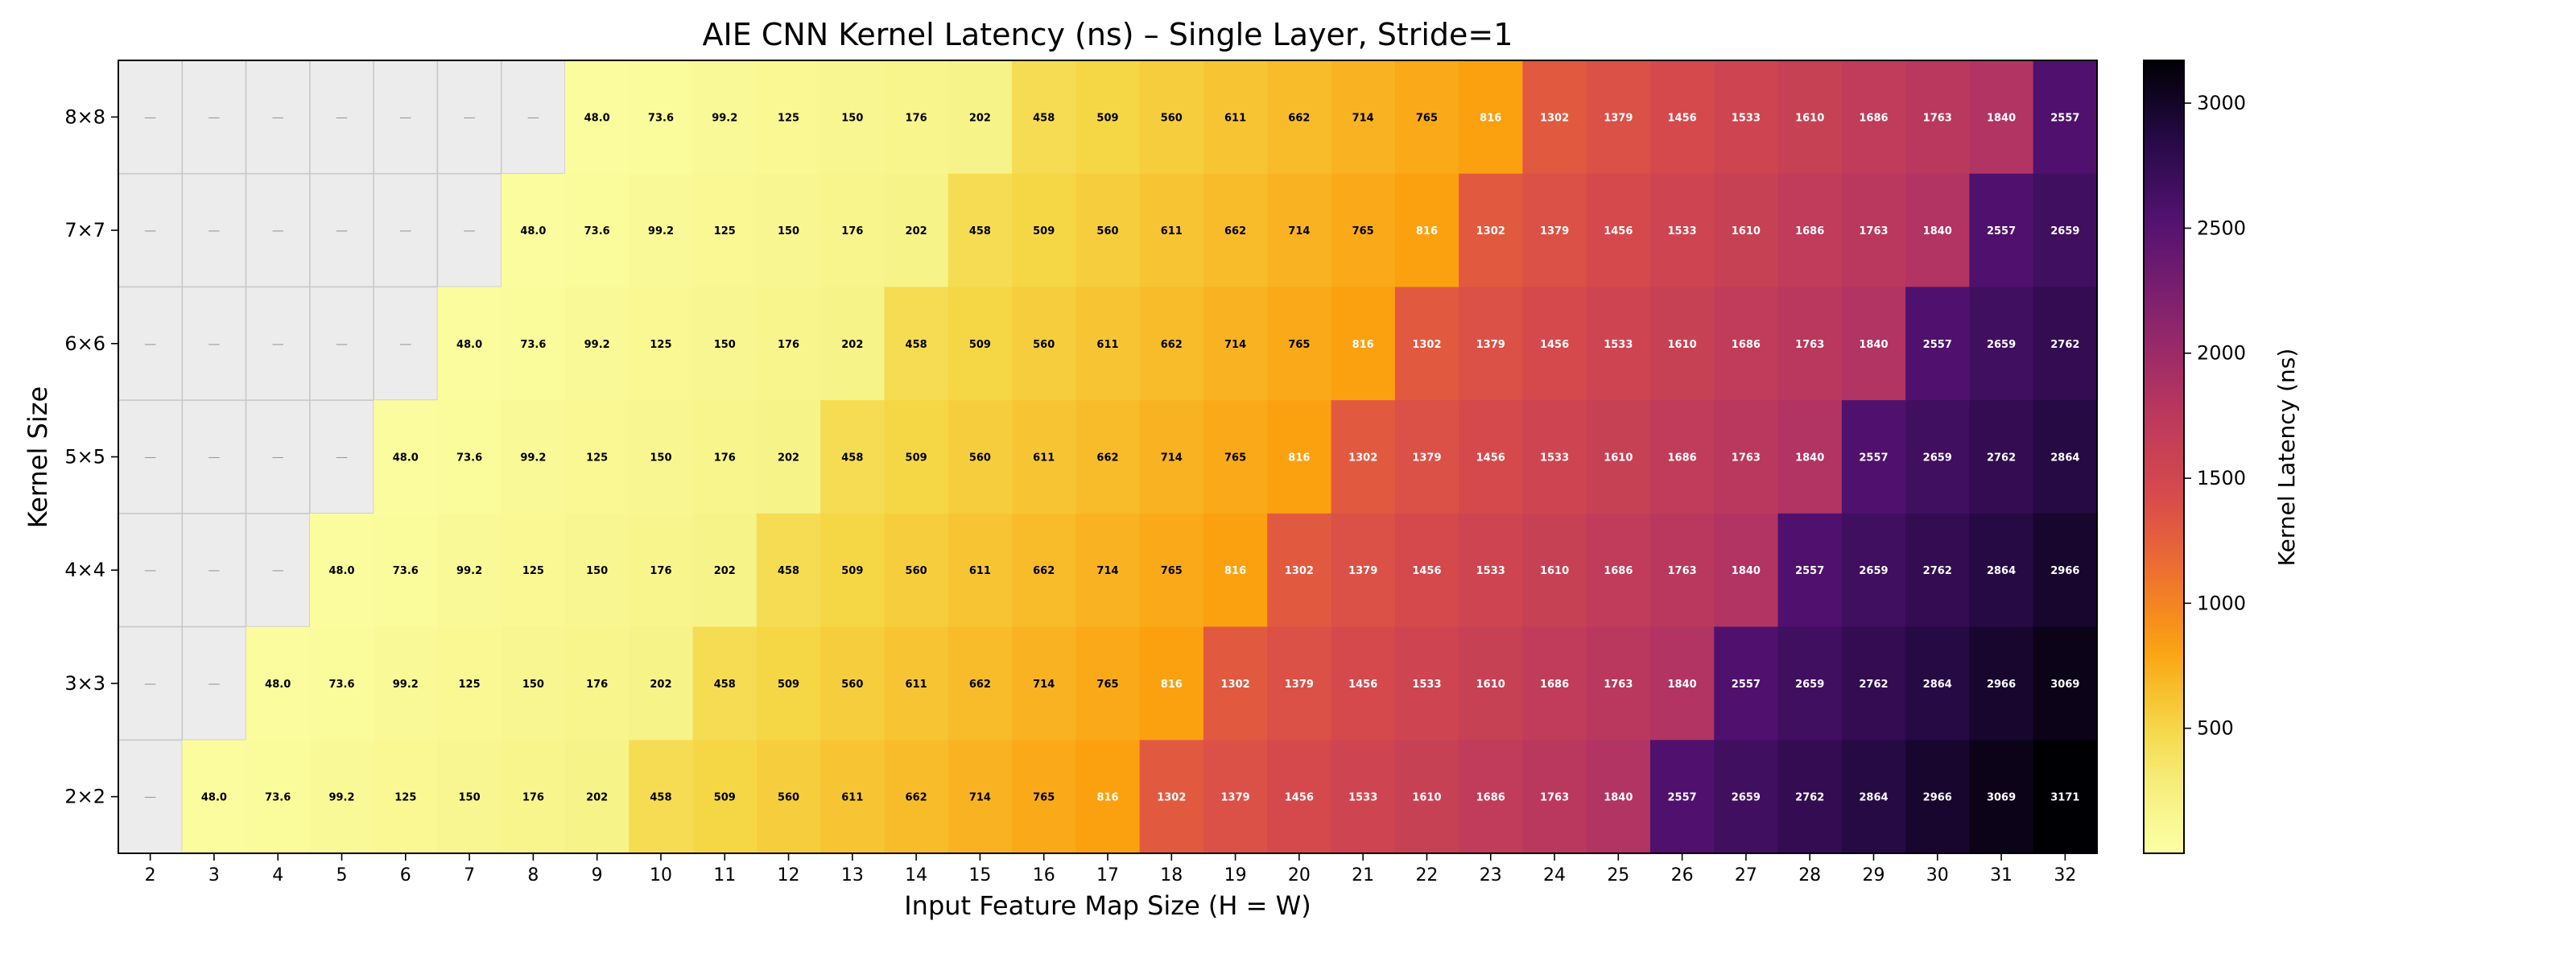 This screenshot has width=2576, height=966. I want to click on cell-value-label: 1610, so click(1554, 571).